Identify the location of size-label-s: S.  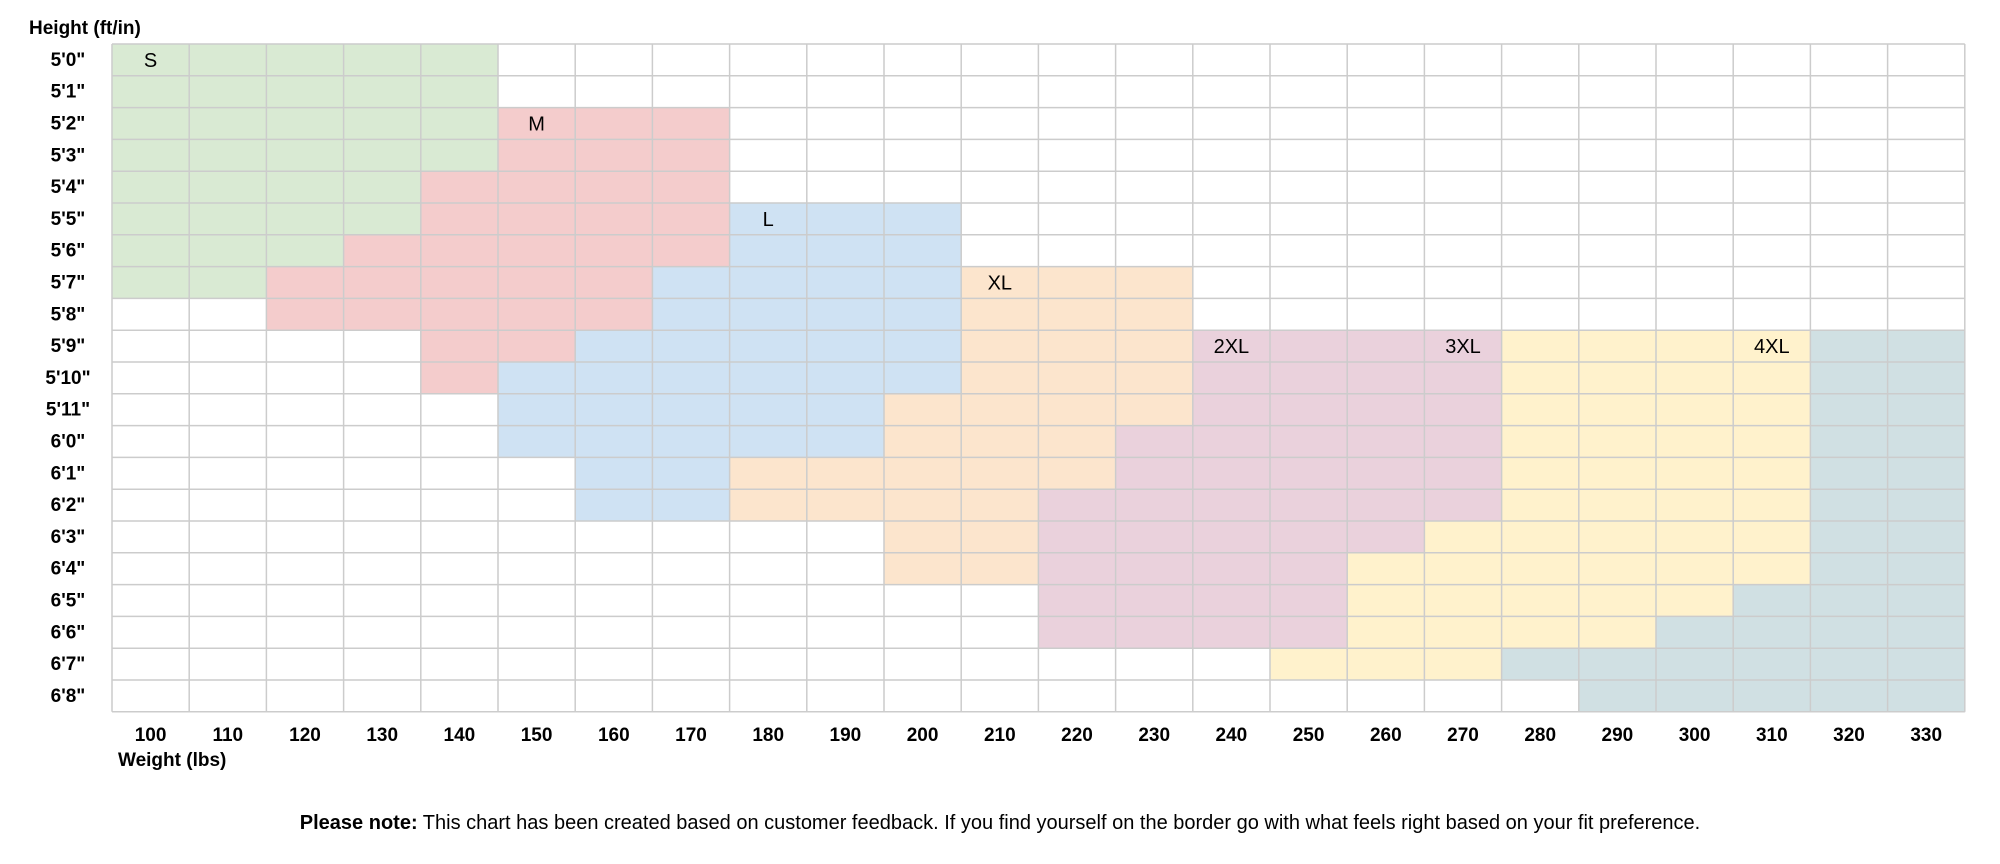
(150, 61).